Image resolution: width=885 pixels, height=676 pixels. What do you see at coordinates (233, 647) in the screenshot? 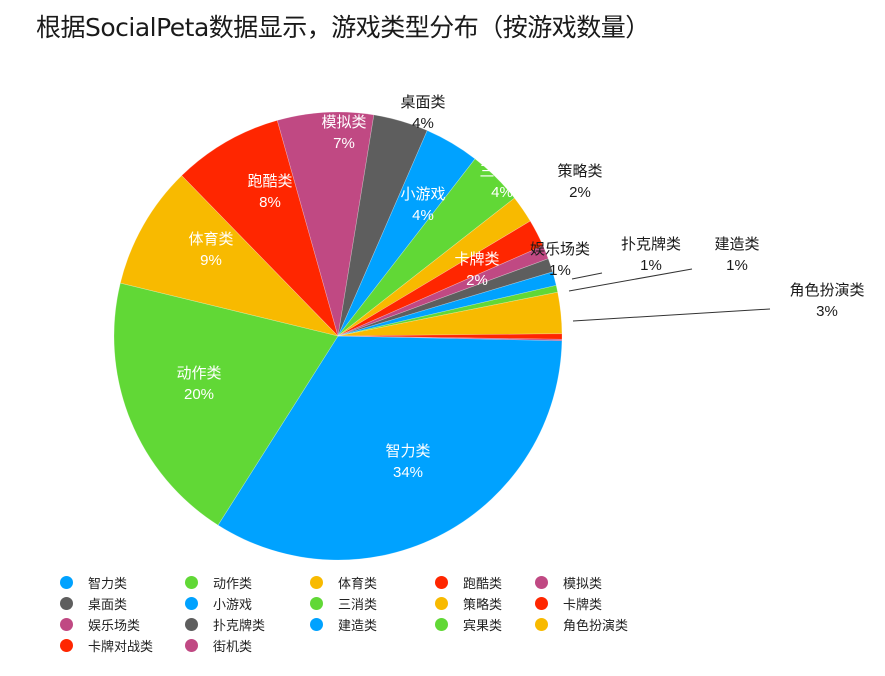
I see `legend-label: 街机类` at bounding box center [233, 647].